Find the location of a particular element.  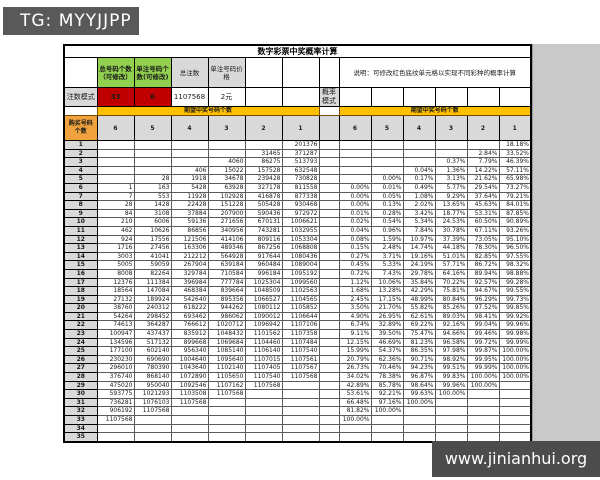

count-cell: 31465 is located at coordinates (263, 153).